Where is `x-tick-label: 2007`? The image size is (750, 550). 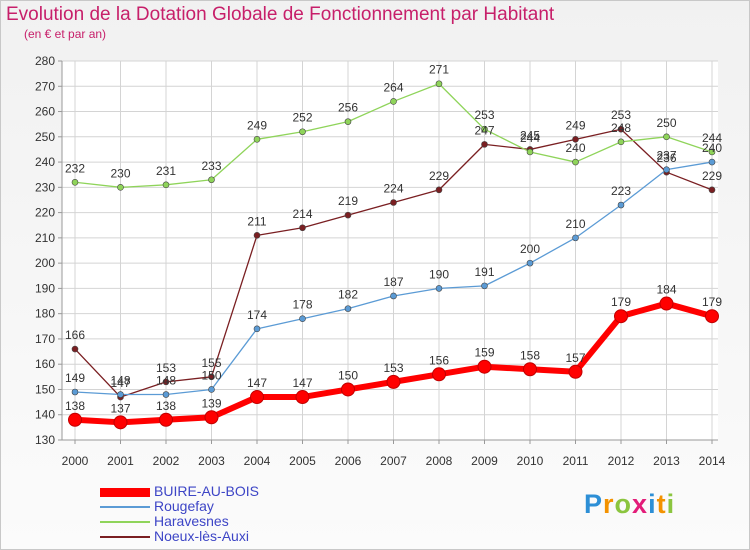 x-tick-label: 2007 is located at coordinates (393, 461).